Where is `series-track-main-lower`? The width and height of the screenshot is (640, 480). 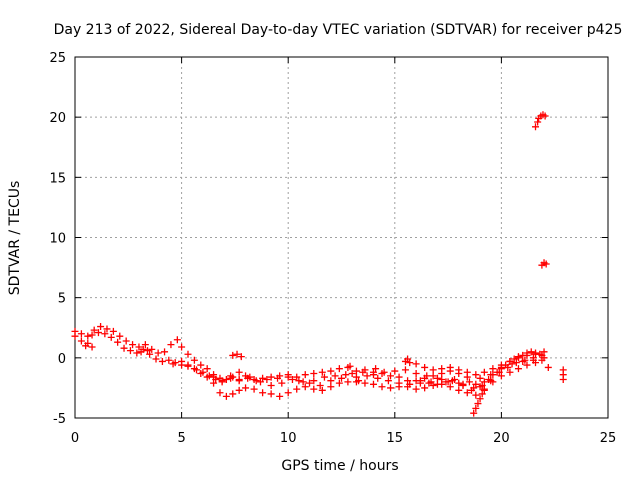
series-track-main-lower is located at coordinates (308, 364).